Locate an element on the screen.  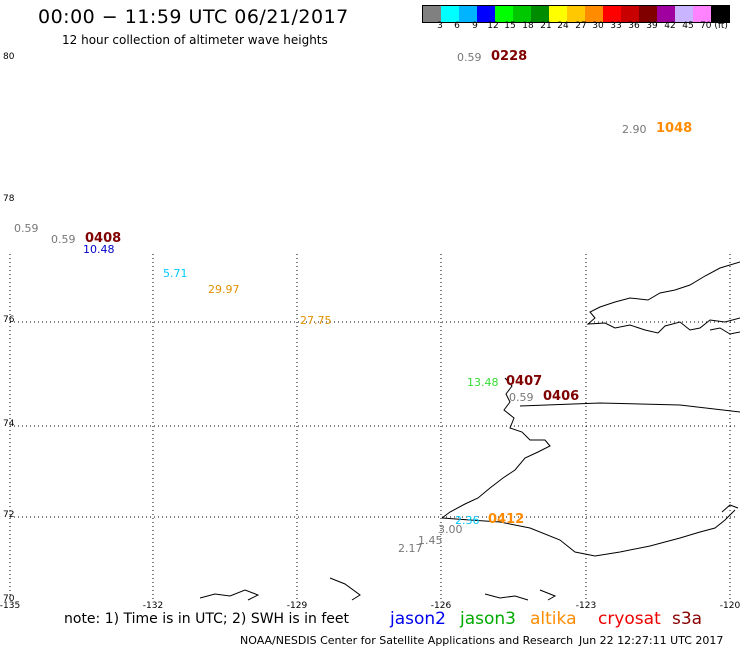
scale-label: 39 is located at coordinates (652, 26).